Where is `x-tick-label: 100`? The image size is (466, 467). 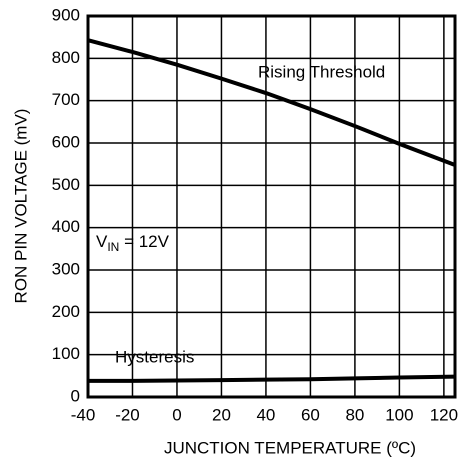
x-tick-label: 100 is located at coordinates (399, 414).